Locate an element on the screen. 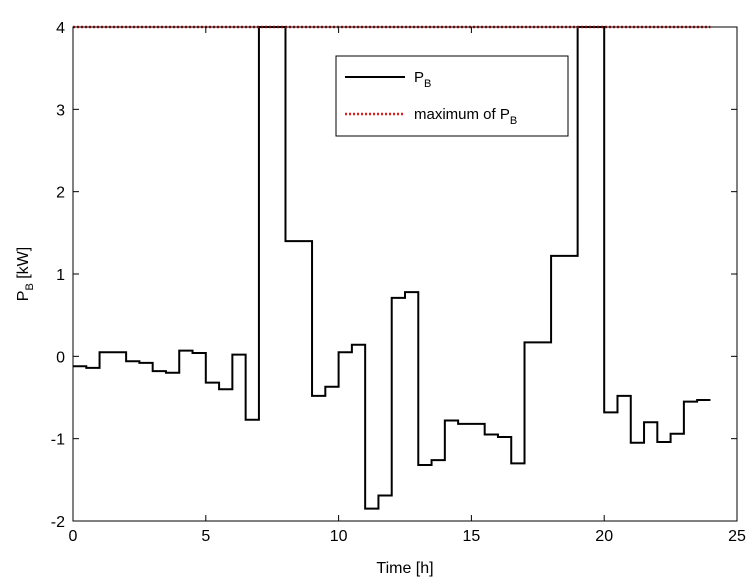 The width and height of the screenshot is (751, 582). legend-label-pb: PB is located at coordinates (422, 79).